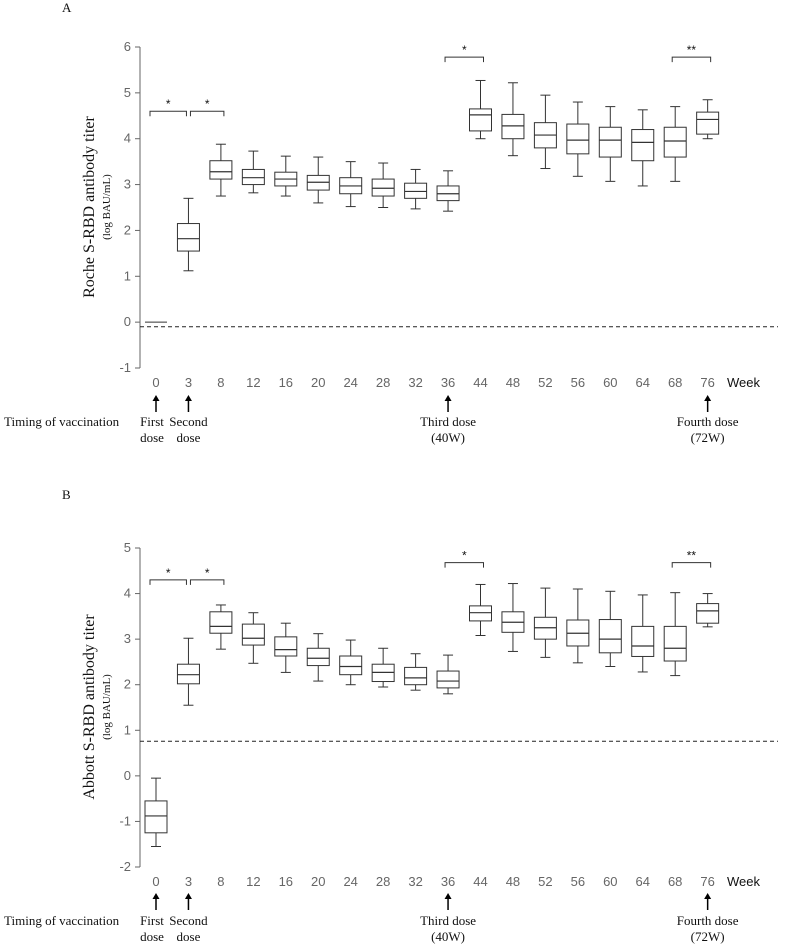  What do you see at coordinates (107, 707) in the screenshot?
I see `y-axis-unit: (log BAU/mL)` at bounding box center [107, 707].